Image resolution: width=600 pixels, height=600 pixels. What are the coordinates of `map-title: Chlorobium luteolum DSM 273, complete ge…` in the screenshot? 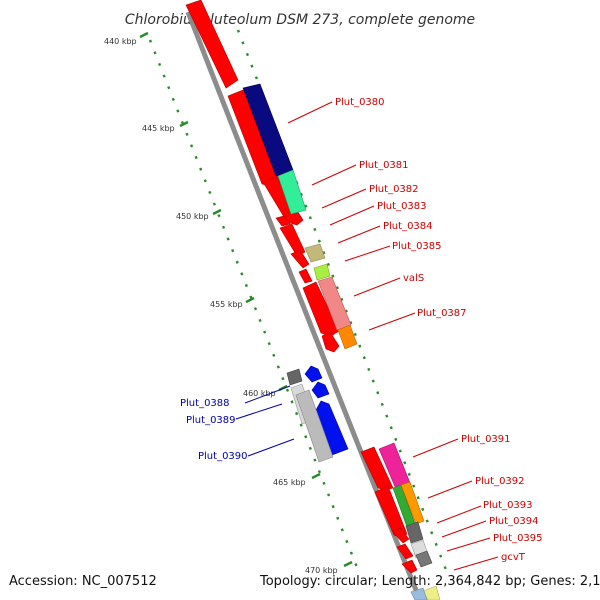 It's located at (300, 20).